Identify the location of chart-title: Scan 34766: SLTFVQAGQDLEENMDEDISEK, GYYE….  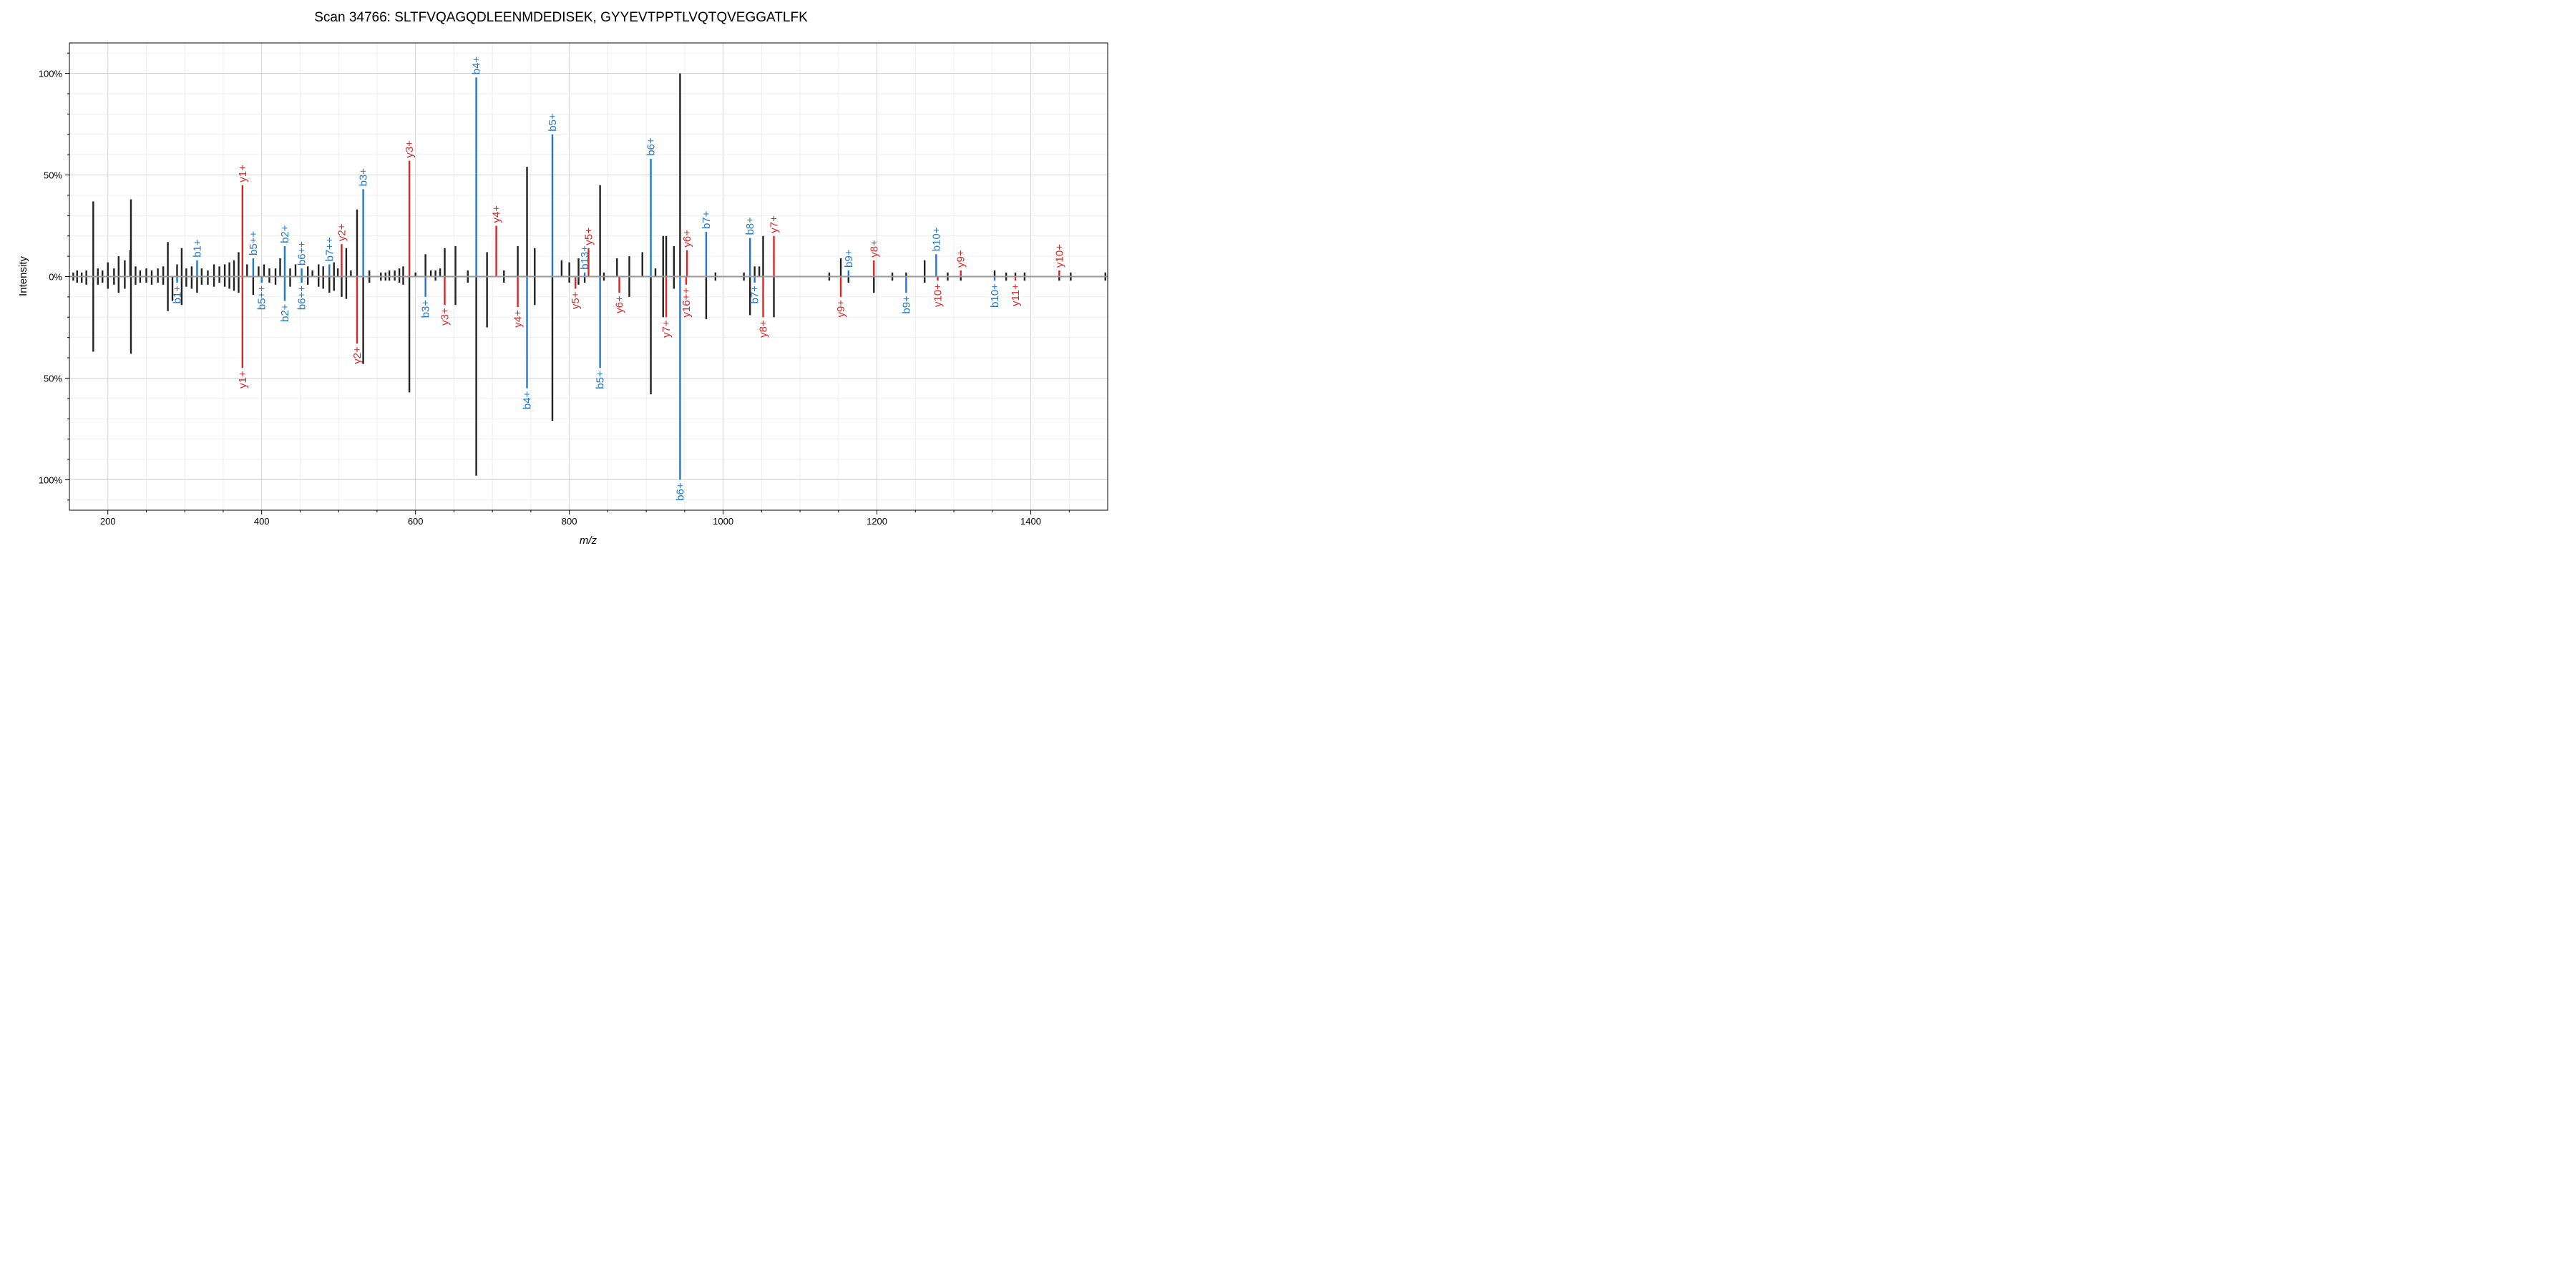
(561, 17).